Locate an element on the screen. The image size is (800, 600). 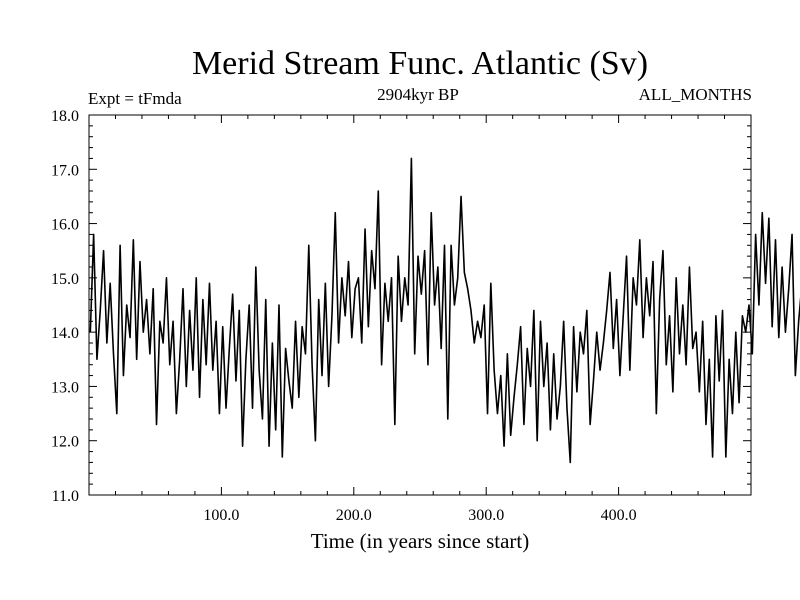
x-tick-label: 100.0 is located at coordinates (221, 515).